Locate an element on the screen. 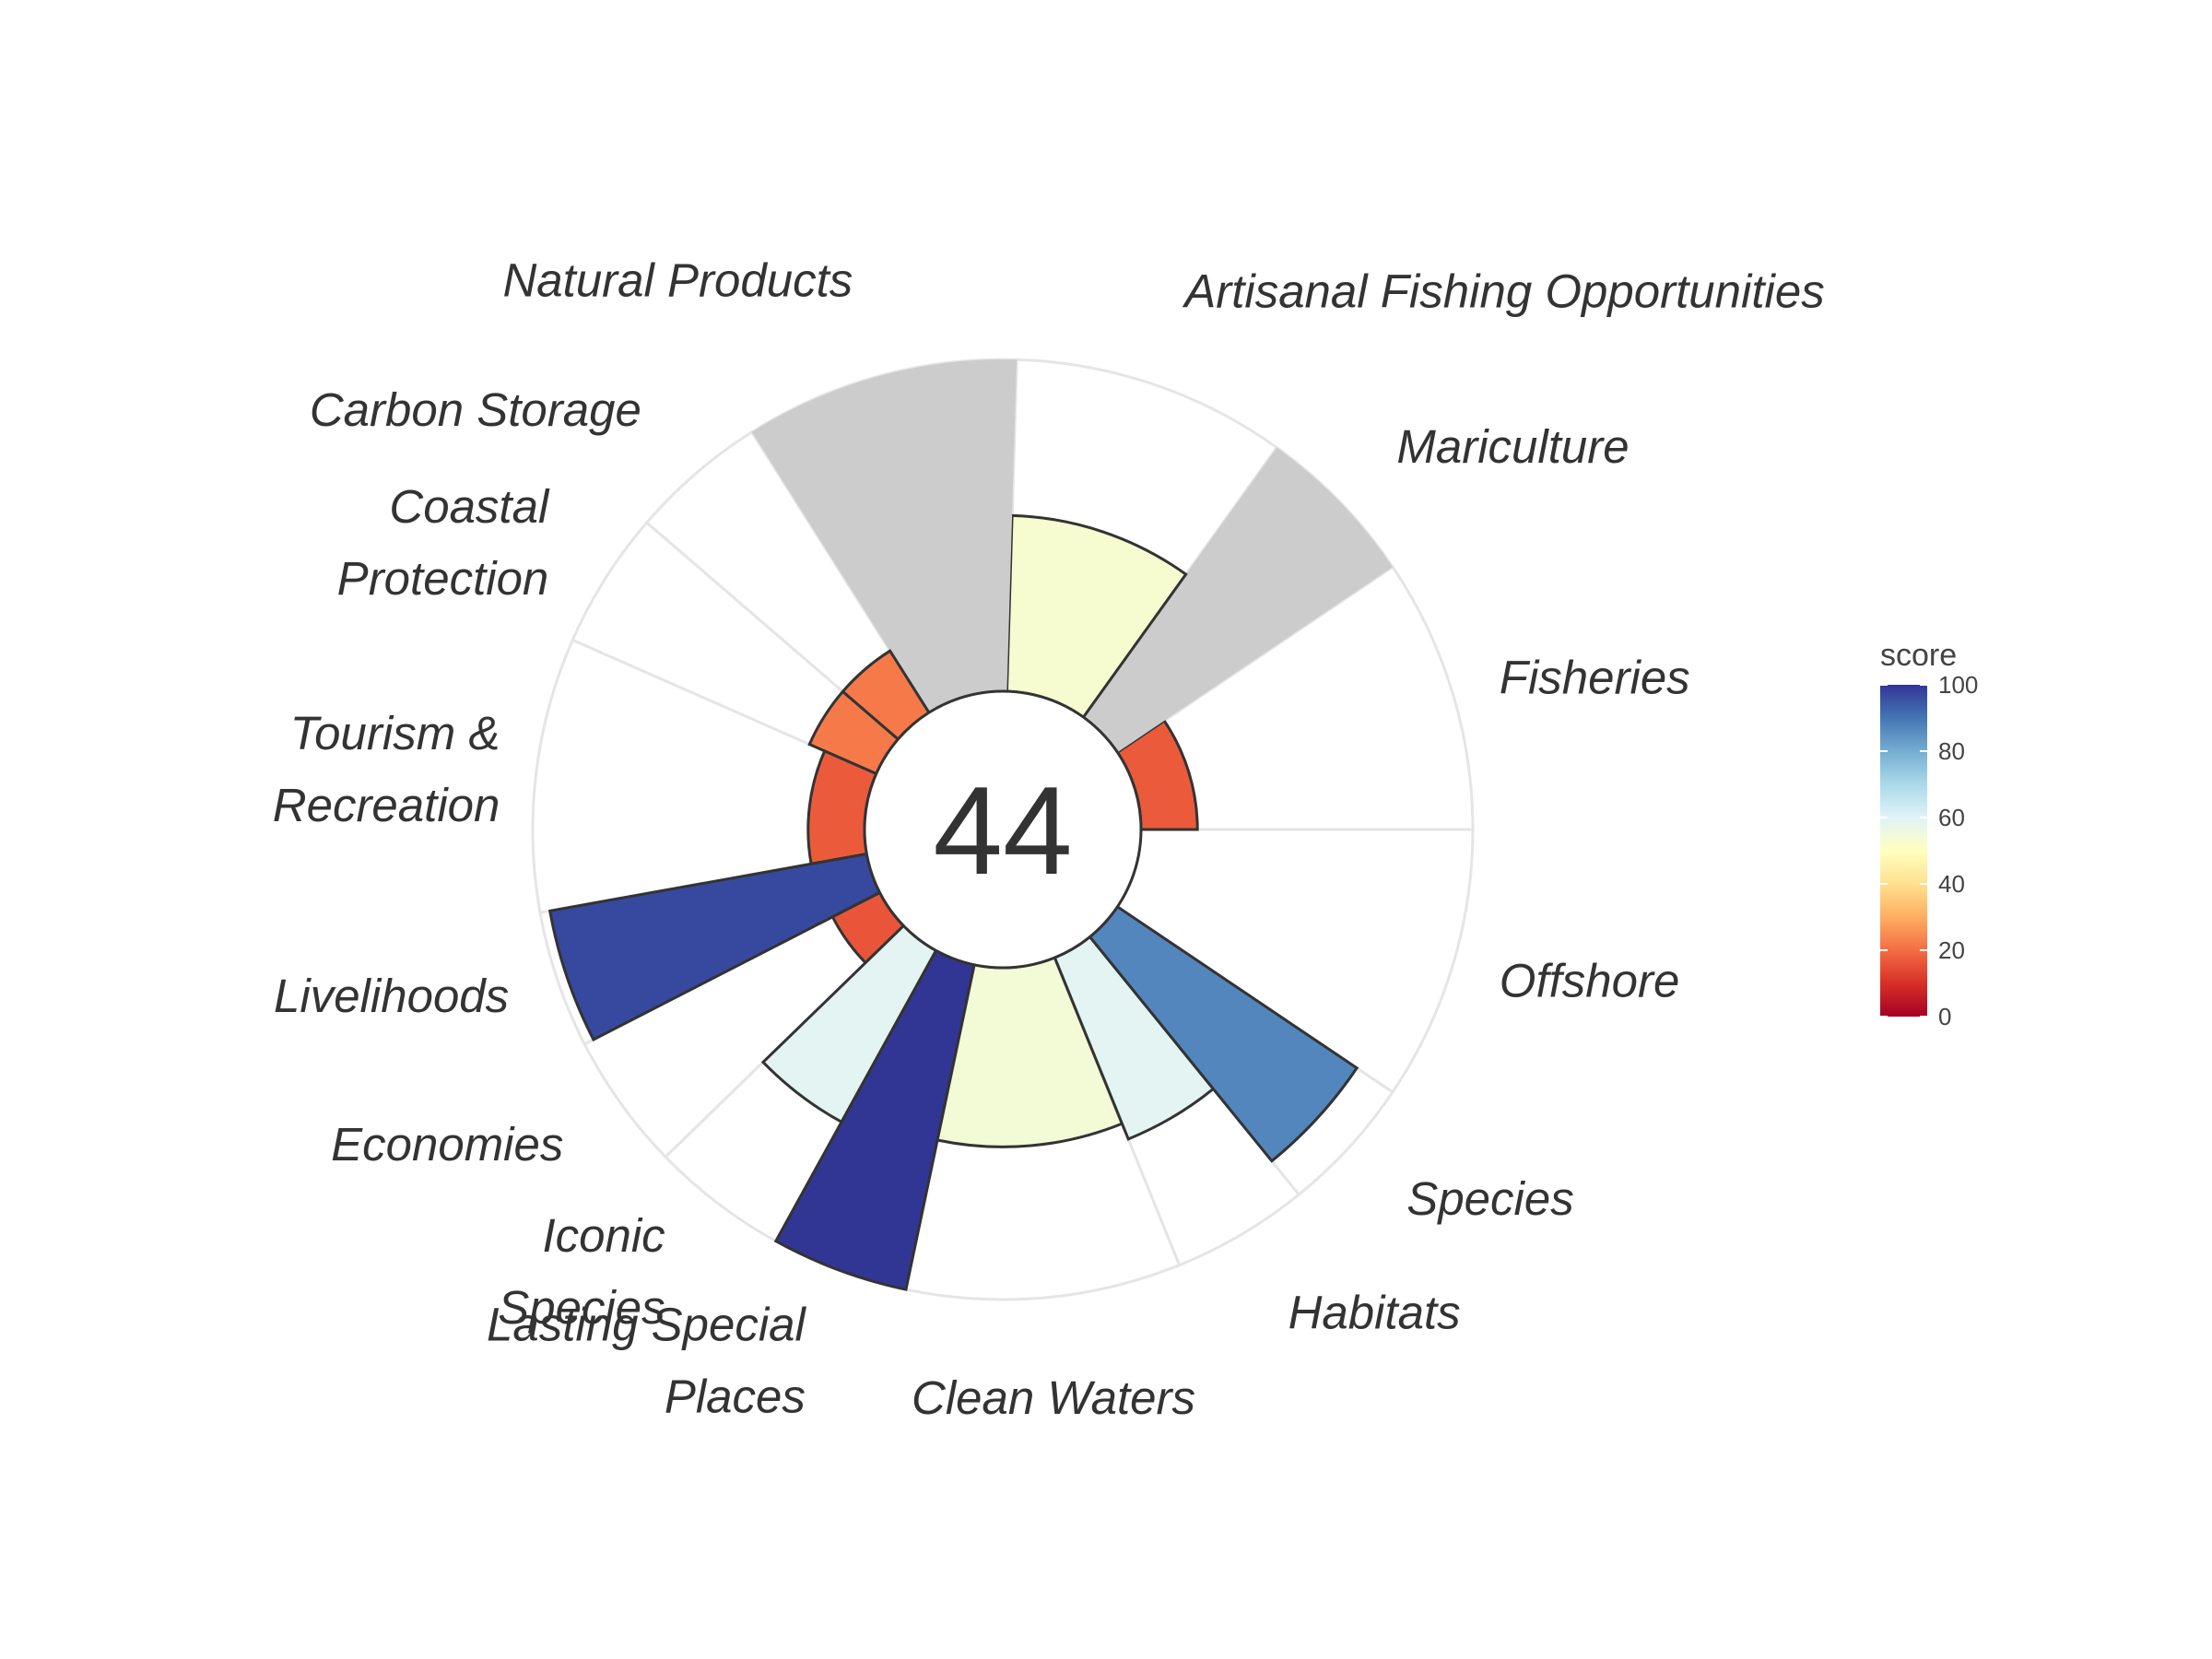 This screenshot has height=1659, width=2212. legend: score 0 20 40 60 80 100 is located at coordinates (1929, 834).